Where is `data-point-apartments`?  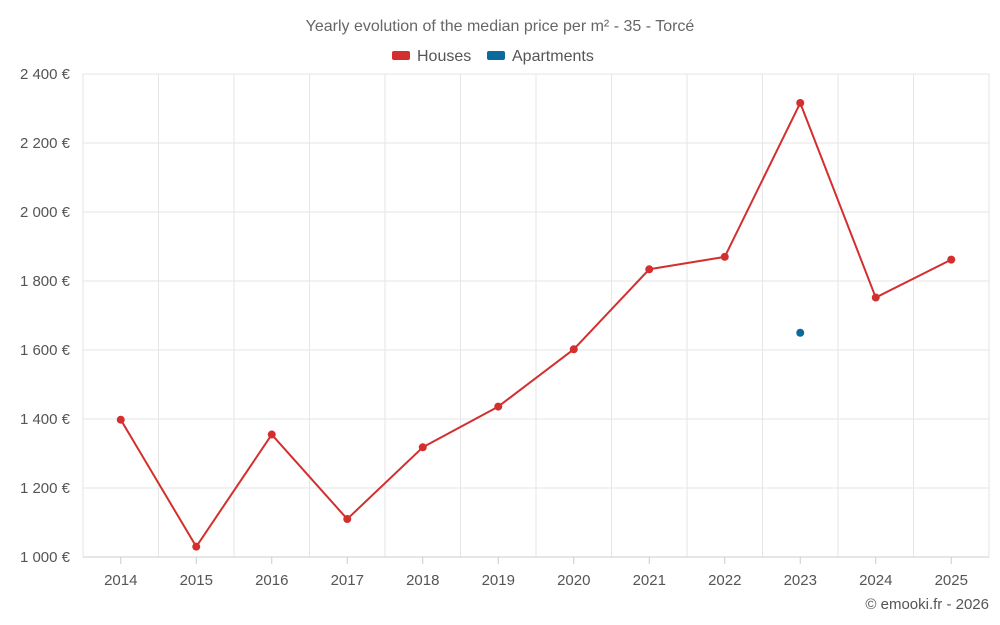
data-point-apartments is located at coordinates (800, 332).